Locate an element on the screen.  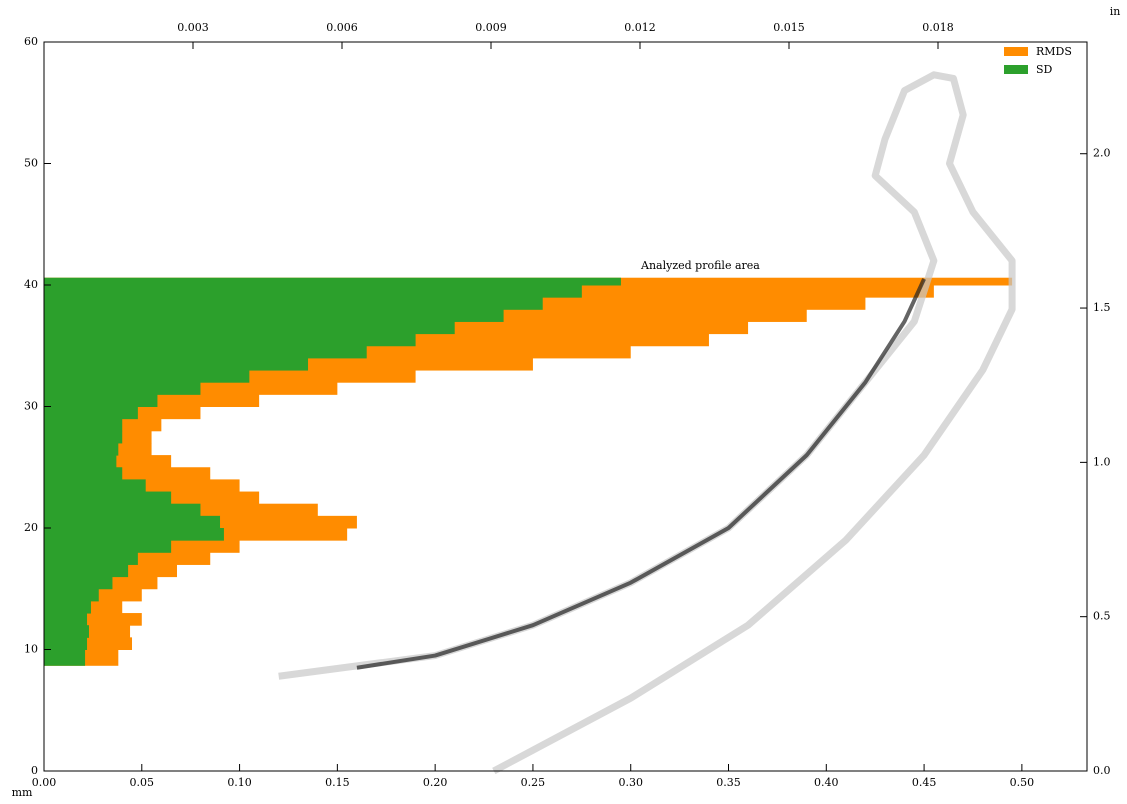
x-tick-label: 0.10 is located at coordinates (239, 782).